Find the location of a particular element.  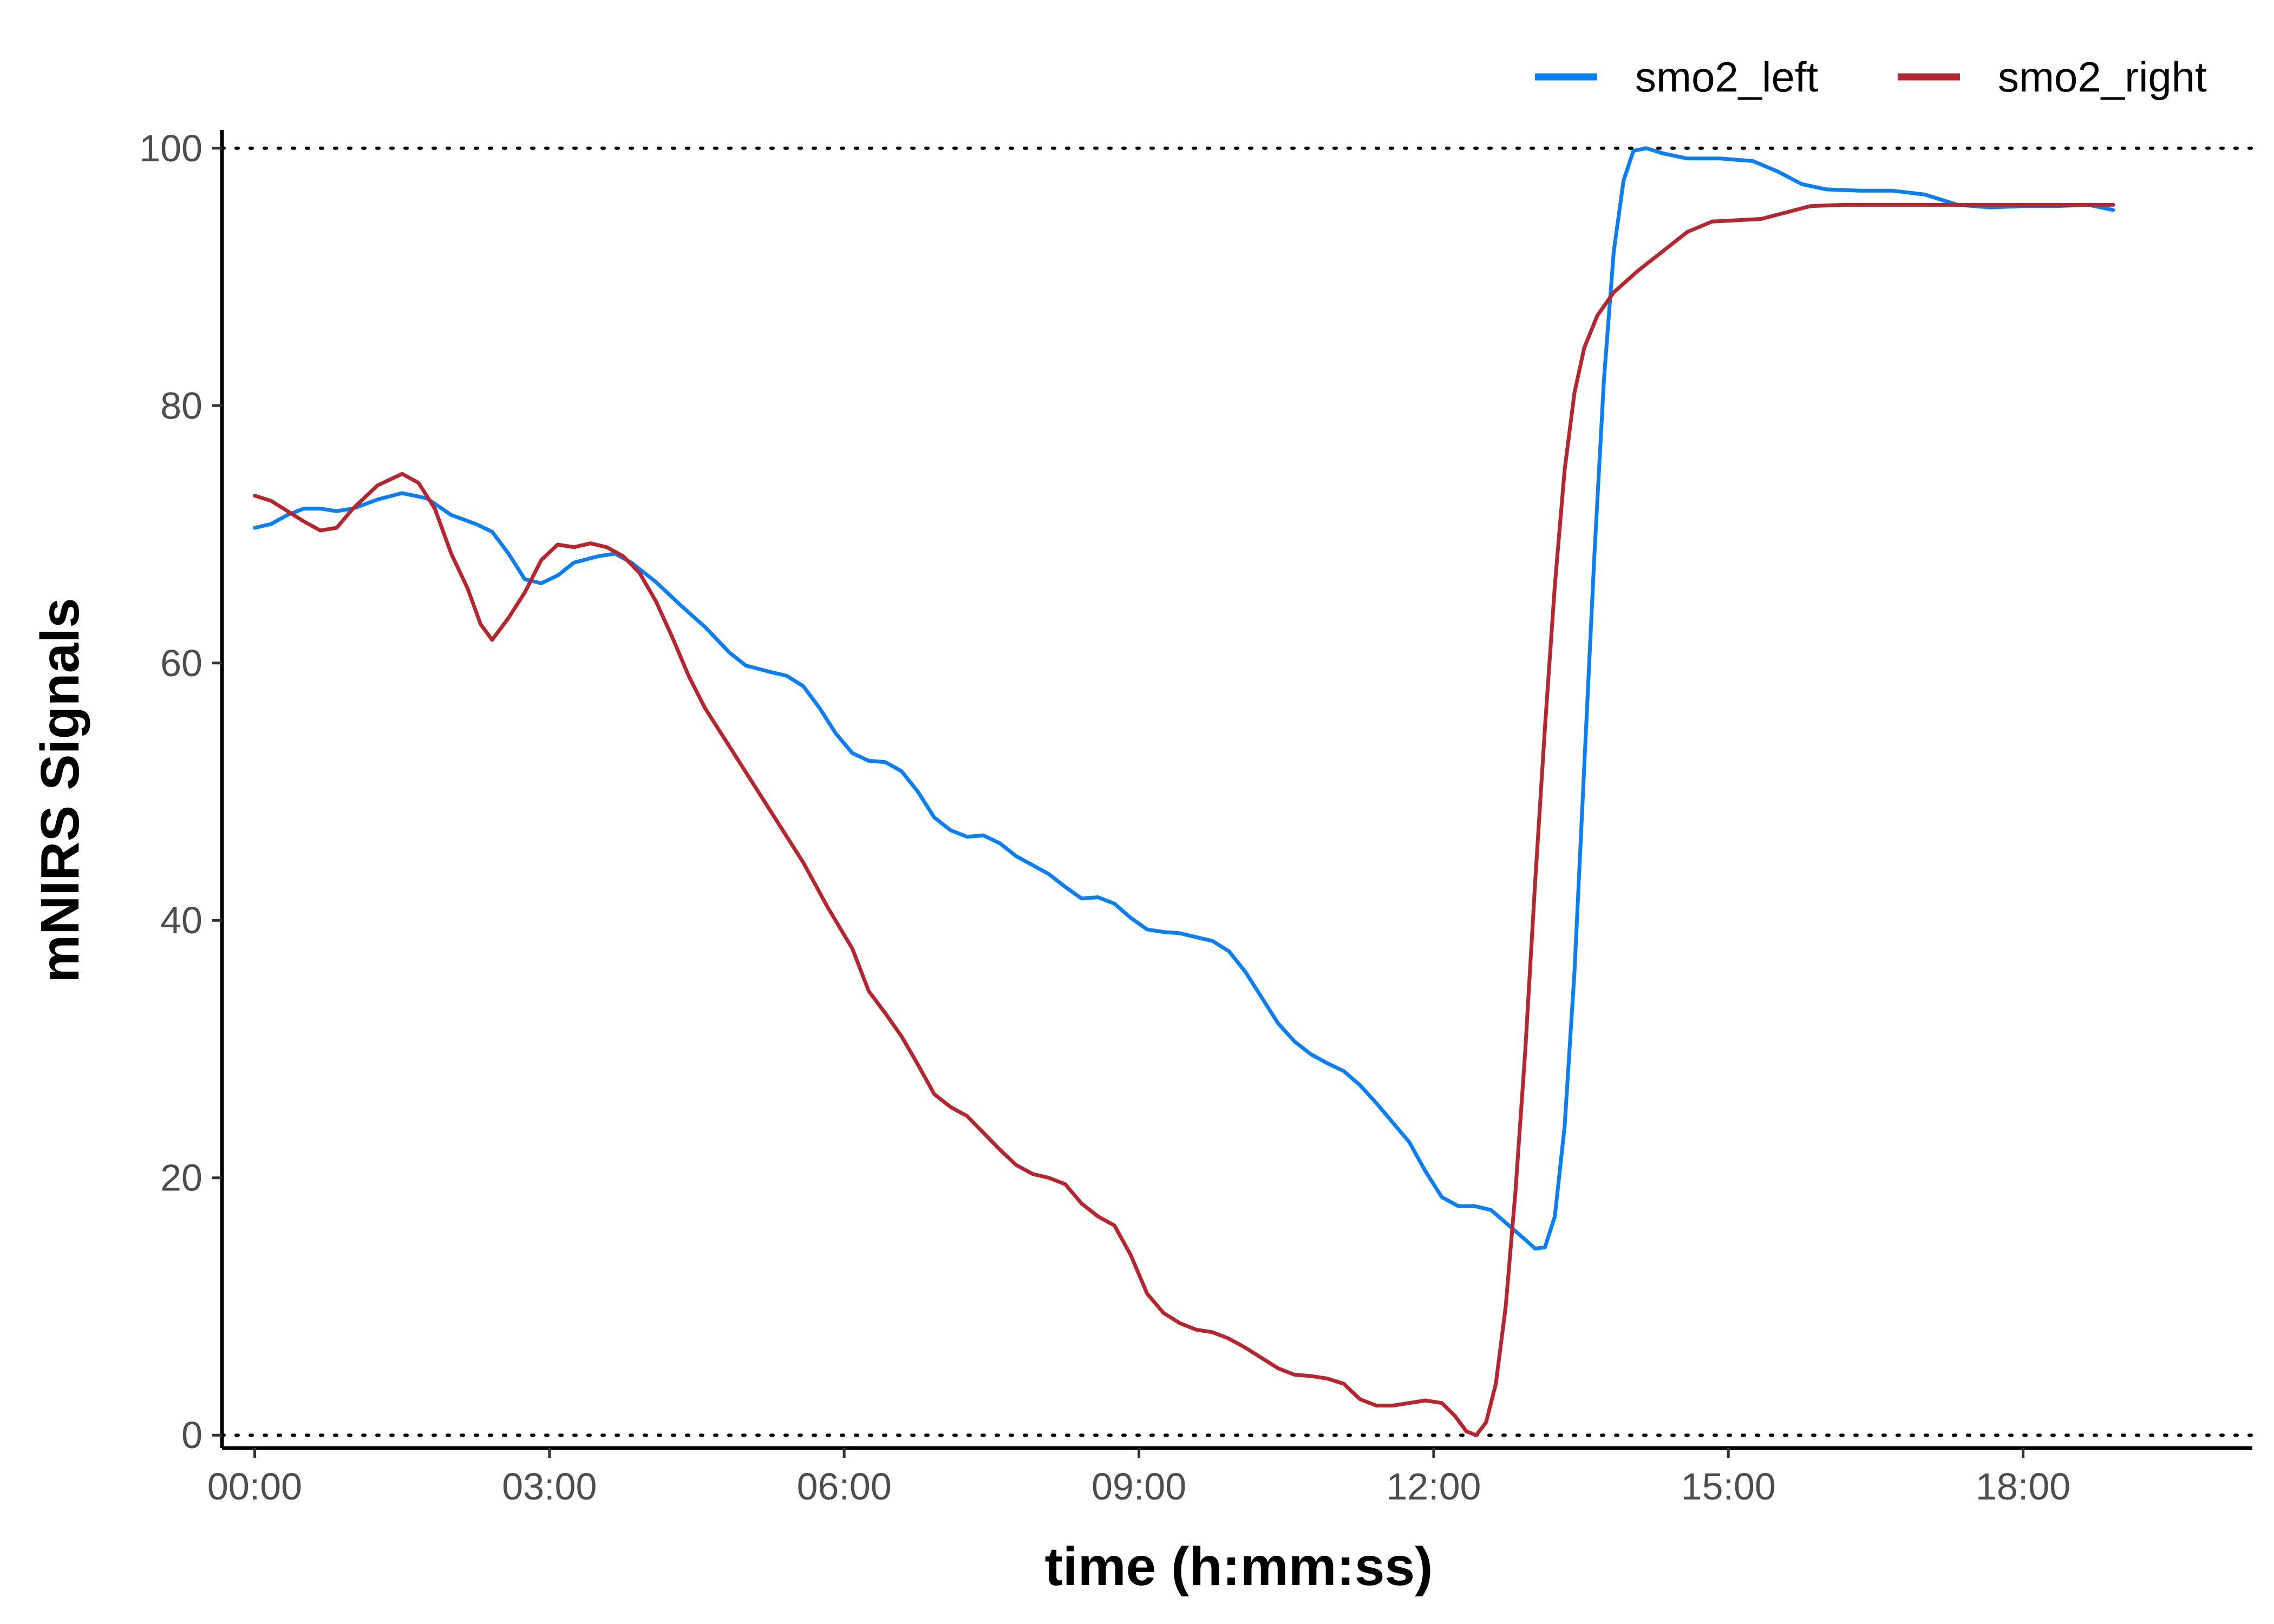

y-axis-ticks: 0 20 40 60 80 100 is located at coordinates (181, 791).